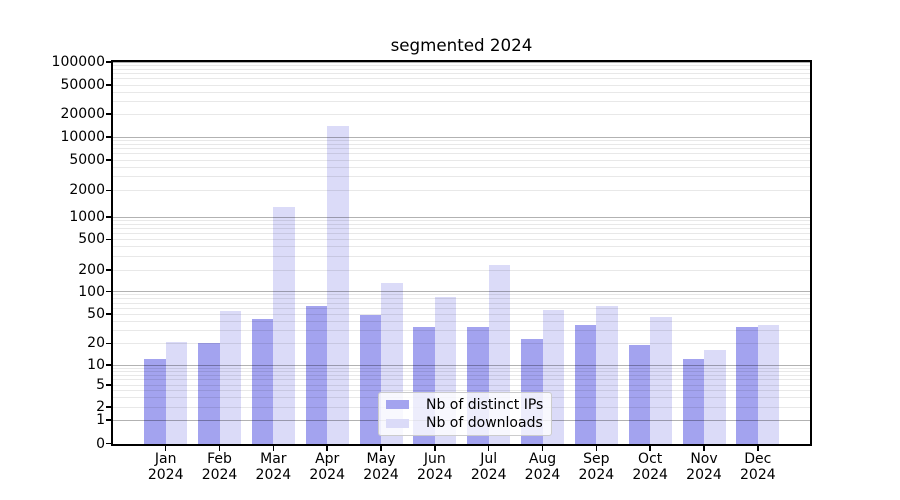  I want to click on legend-item-distinct-ips: Nb of distinct IPs, so click(465, 404).